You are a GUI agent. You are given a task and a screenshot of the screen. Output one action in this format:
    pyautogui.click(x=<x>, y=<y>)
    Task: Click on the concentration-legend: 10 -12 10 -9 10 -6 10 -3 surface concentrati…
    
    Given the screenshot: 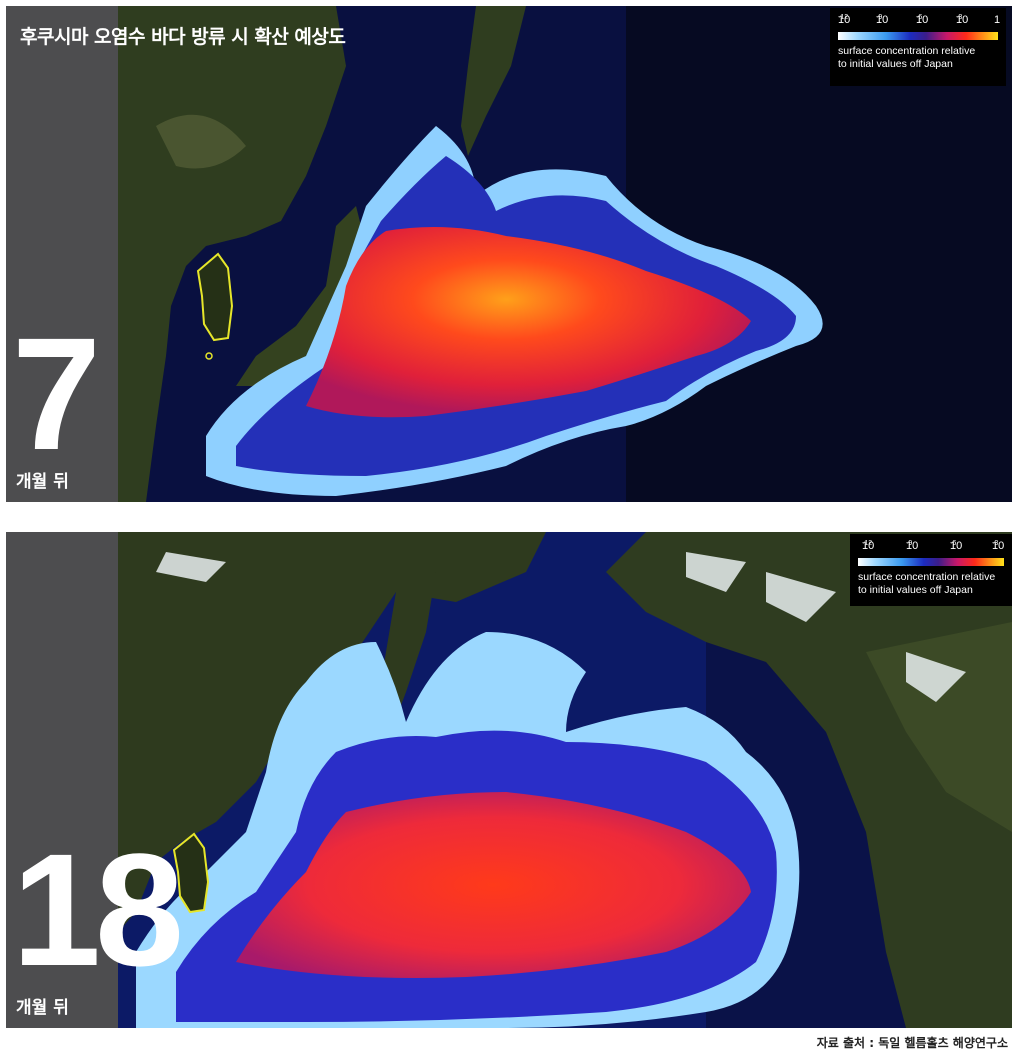 What is the action you would take?
    pyautogui.click(x=931, y=570)
    